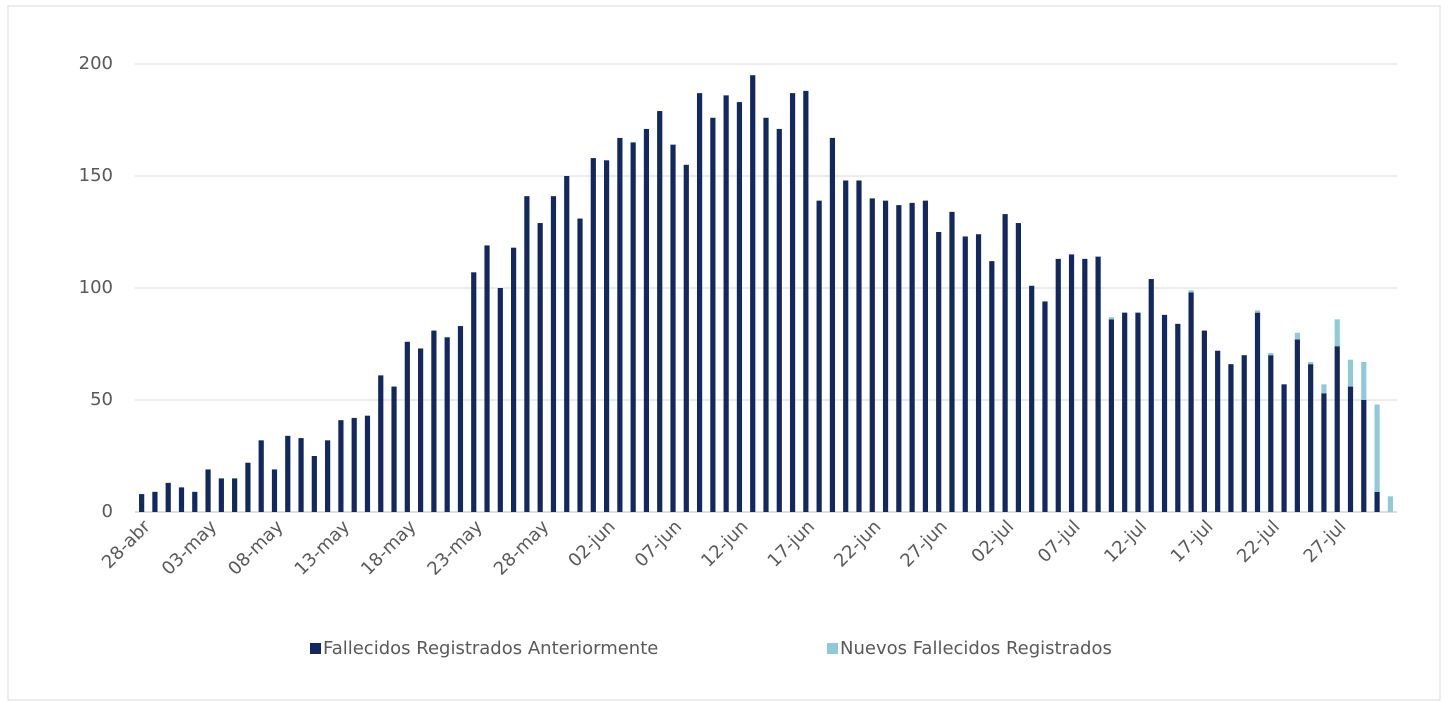 The image size is (1448, 706). I want to click on y-tick-label: 0, so click(107, 511).